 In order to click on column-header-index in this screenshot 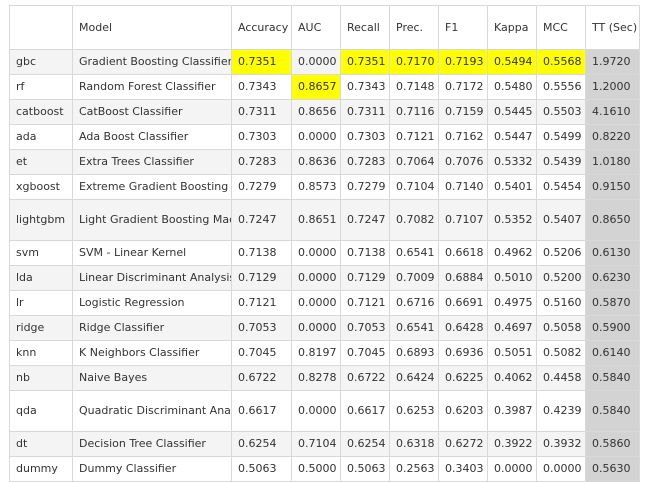, I will do `click(41, 27)`.